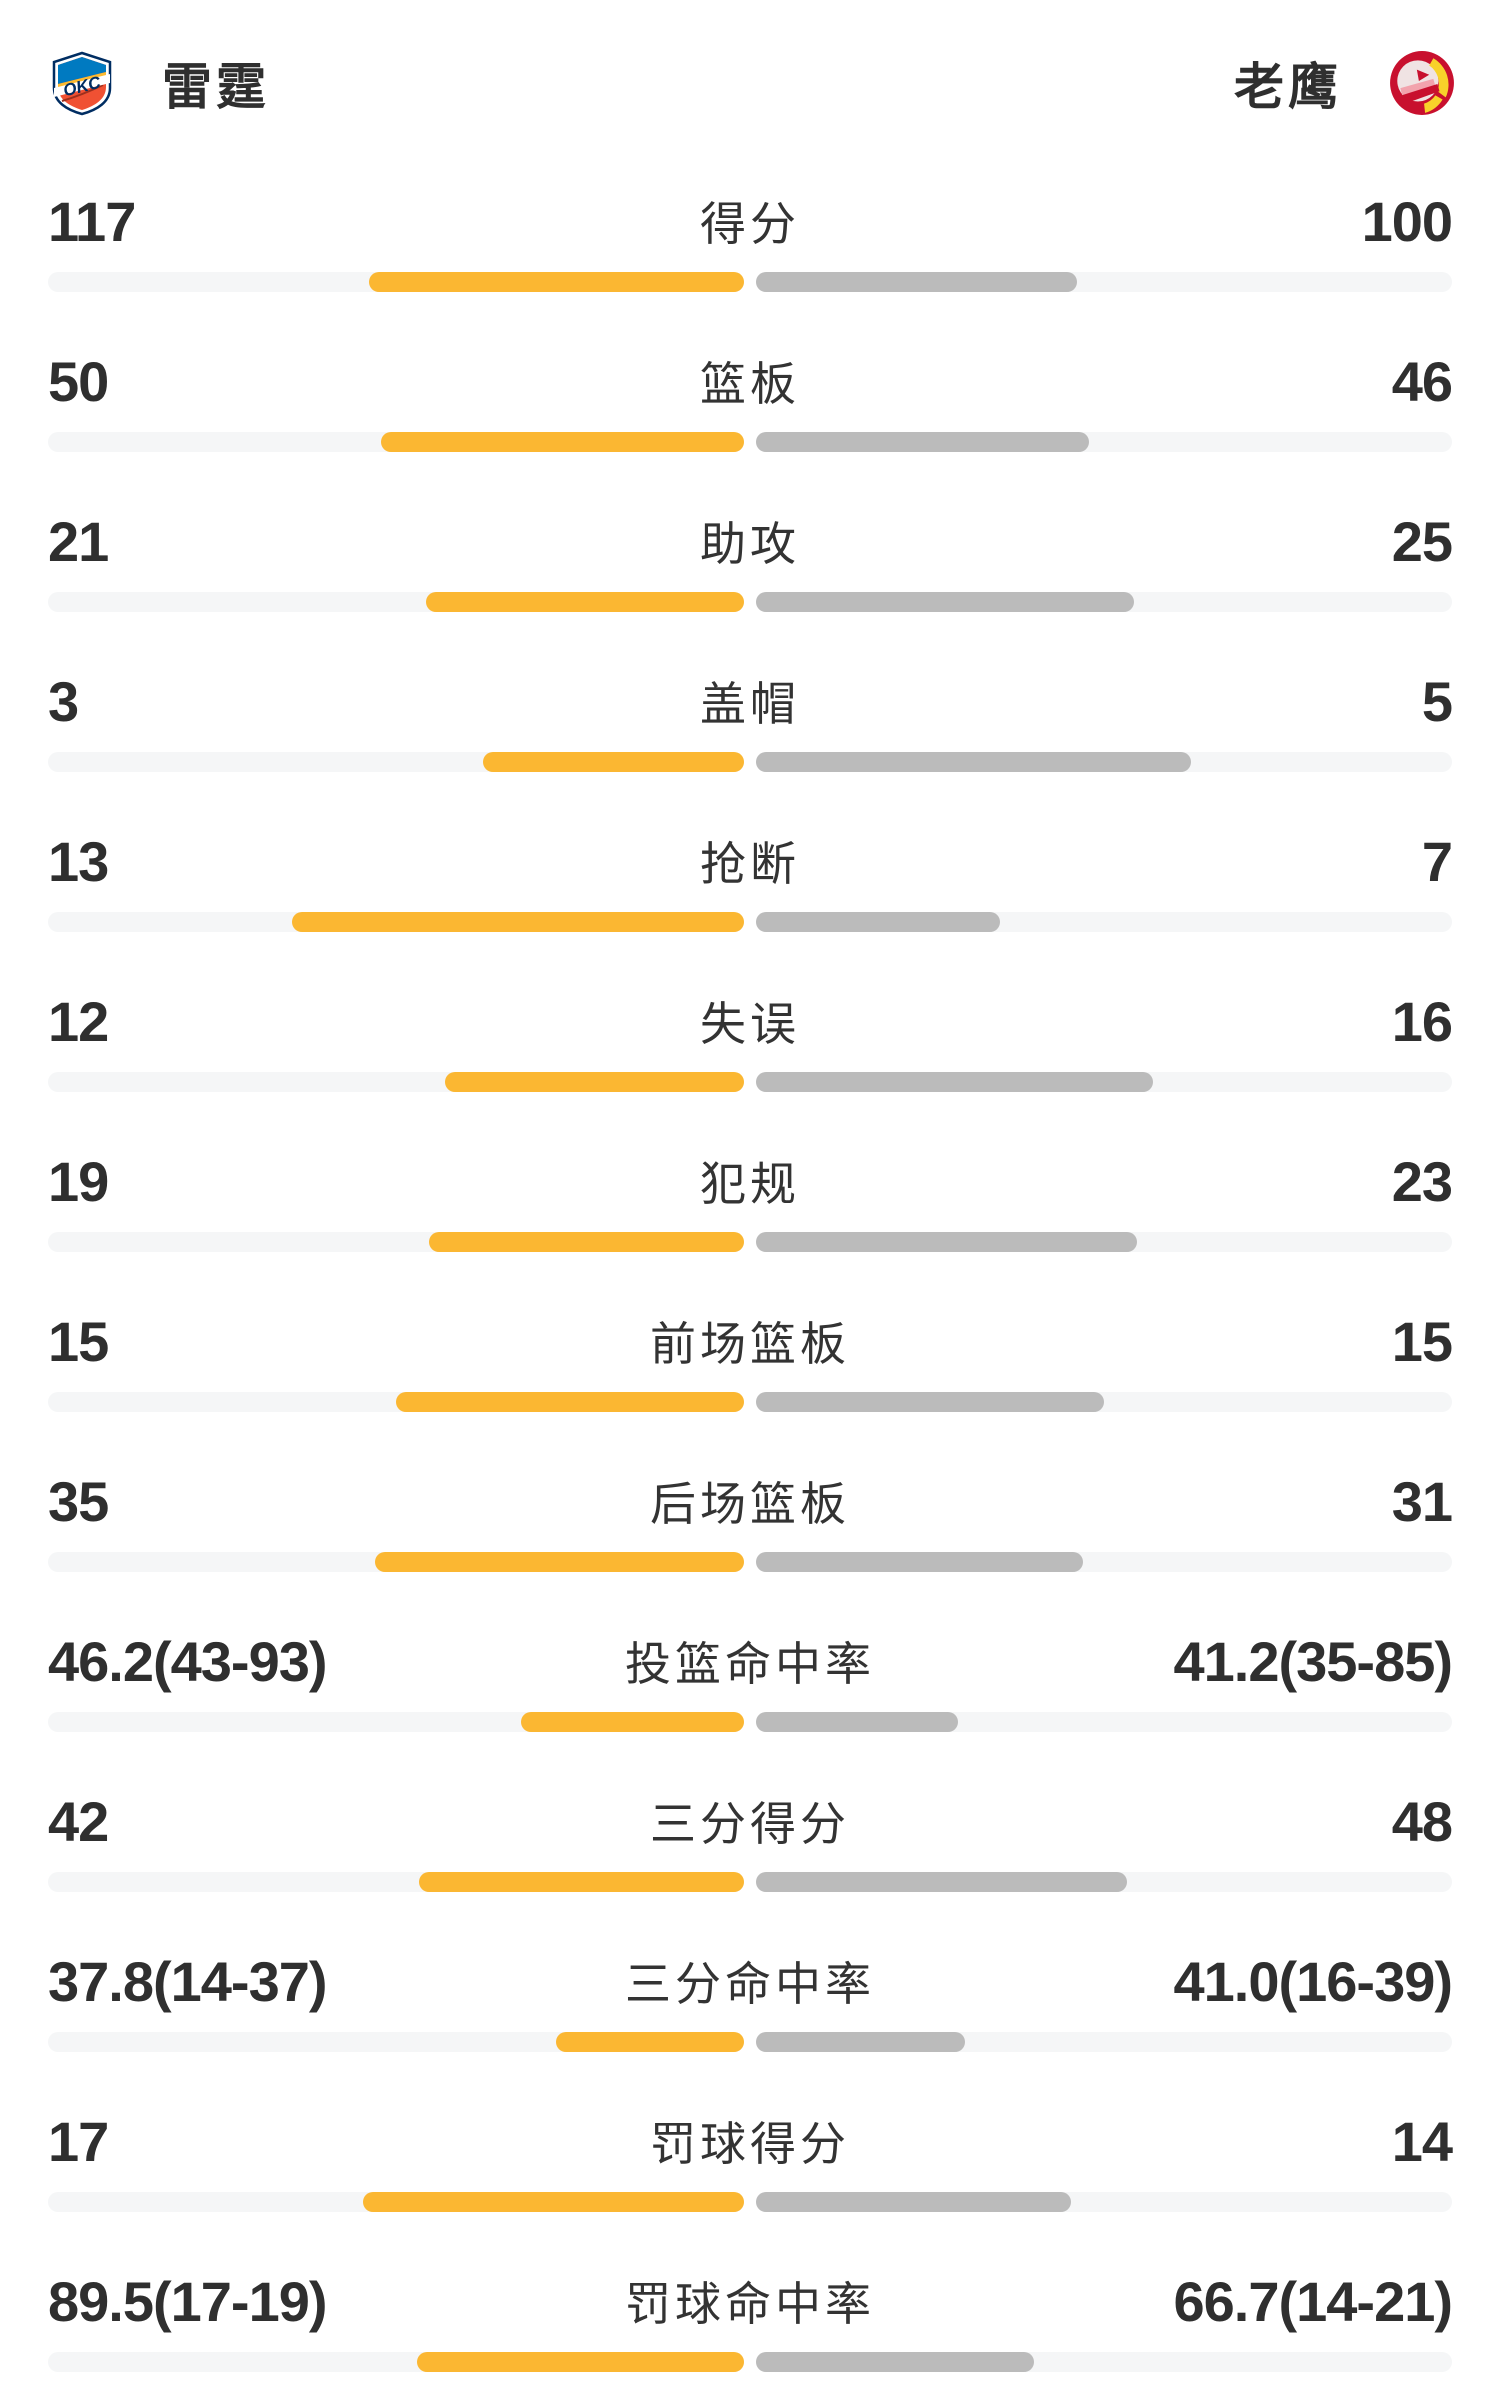 The width and height of the screenshot is (1500, 2400). What do you see at coordinates (78, 1021) in the screenshot?
I see `home-value: 12` at bounding box center [78, 1021].